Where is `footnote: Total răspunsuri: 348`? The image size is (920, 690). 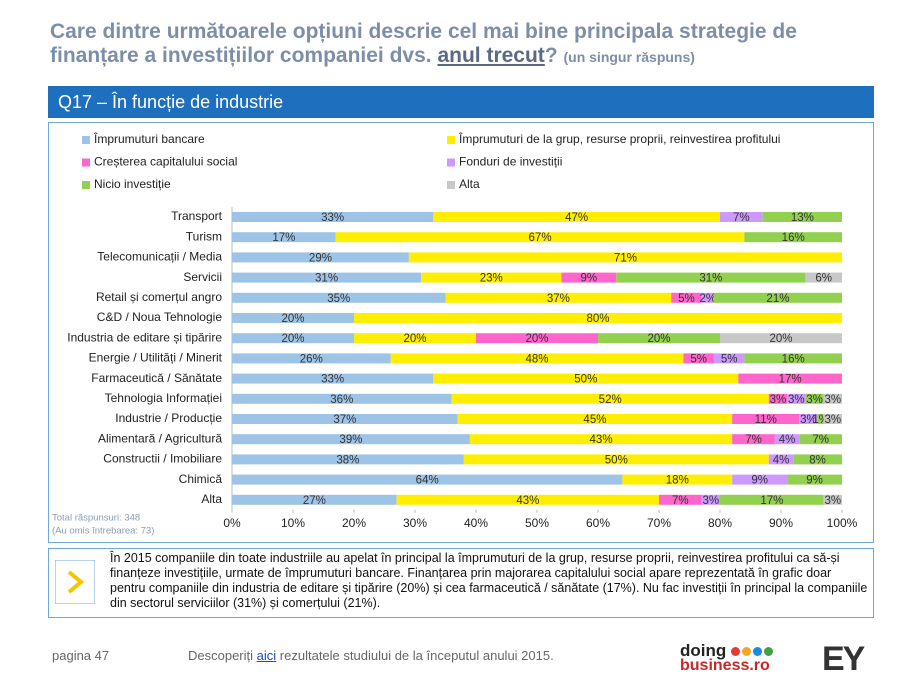
footnote: Total răspunsuri: 348 is located at coordinates (96, 518).